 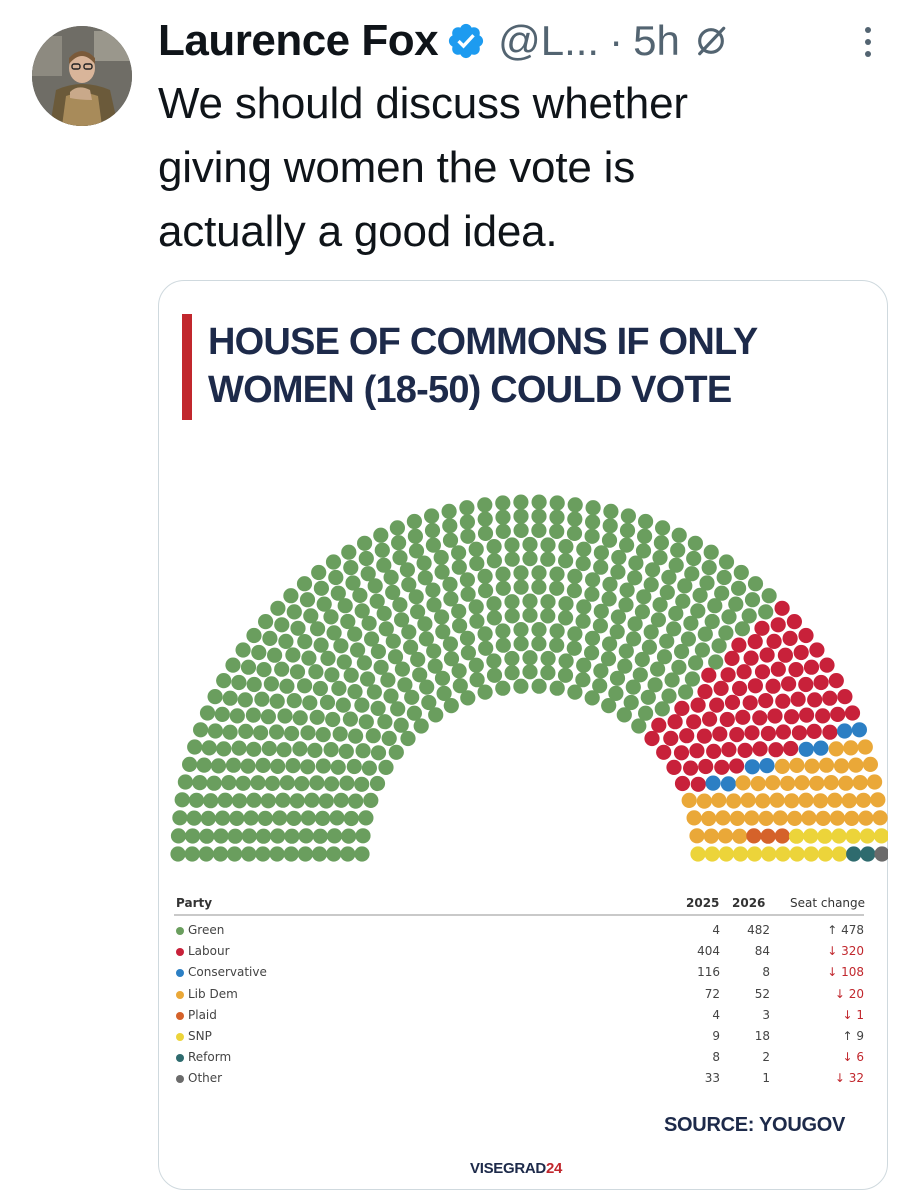 I want to click on party-name: Labour, so click(x=209, y=951).